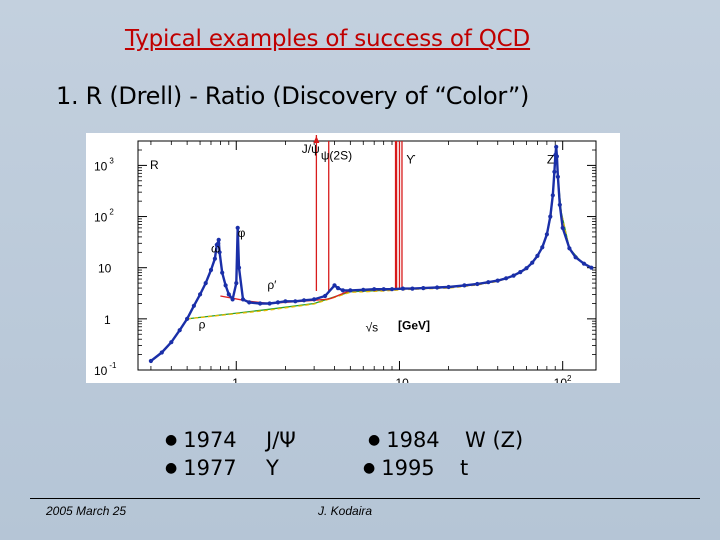 Image resolution: width=720 pixels, height=540 pixels. What do you see at coordinates (414, 325) in the screenshot?
I see `x-axis-unit: [GeV]` at bounding box center [414, 325].